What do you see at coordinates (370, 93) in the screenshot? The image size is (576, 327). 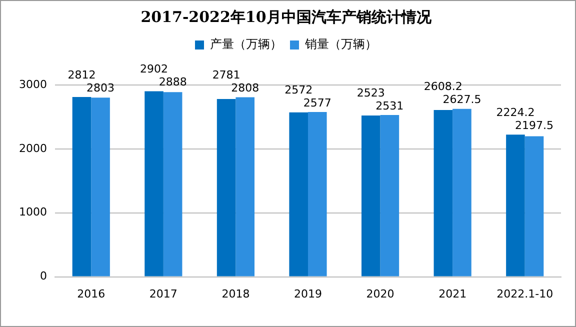 I see `data-label: 2523` at bounding box center [370, 93].